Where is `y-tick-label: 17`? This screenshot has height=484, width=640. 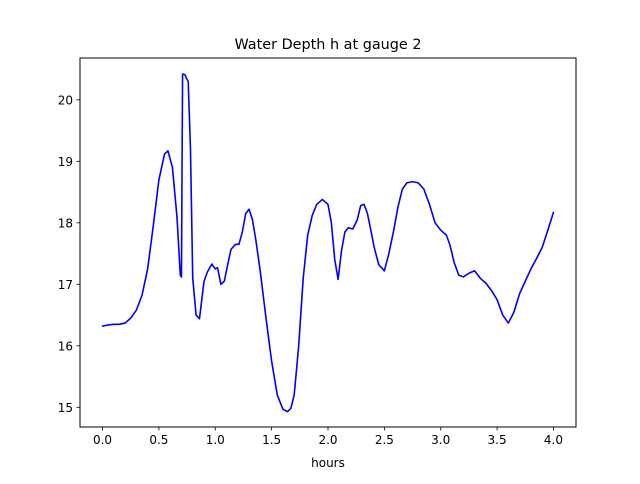
y-tick-label: 17 is located at coordinates (65, 285).